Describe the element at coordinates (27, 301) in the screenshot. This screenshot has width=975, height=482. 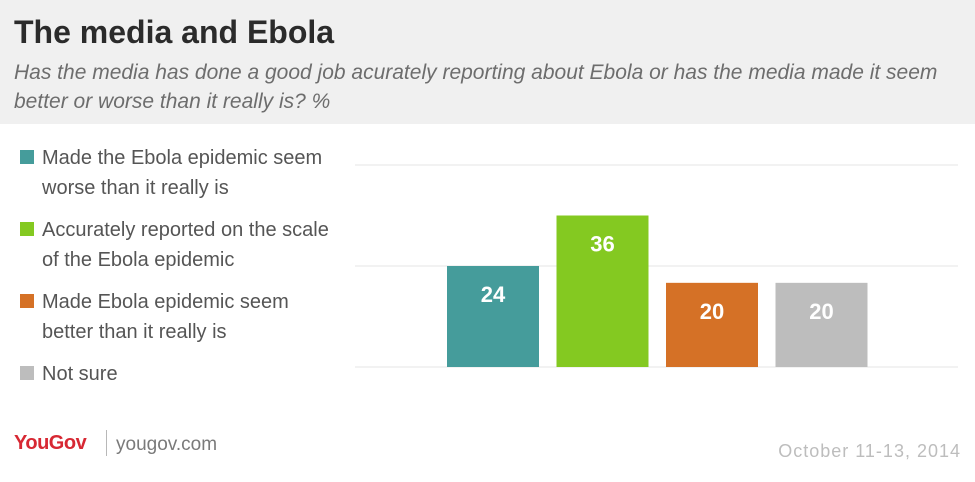
I see `legend-swatch-better` at that location.